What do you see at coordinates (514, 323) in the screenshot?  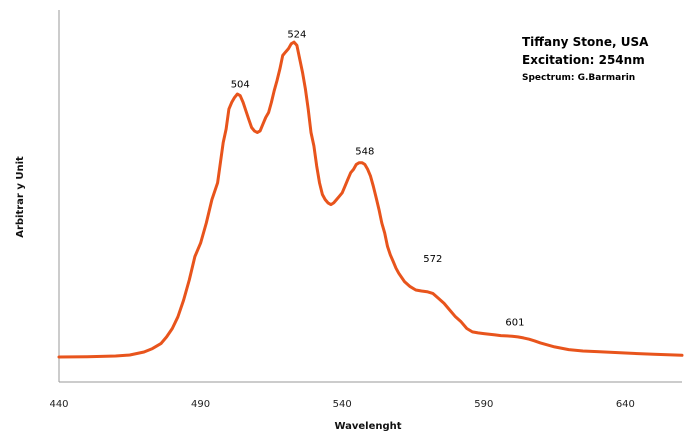 I see `peak-label: 601` at bounding box center [514, 323].